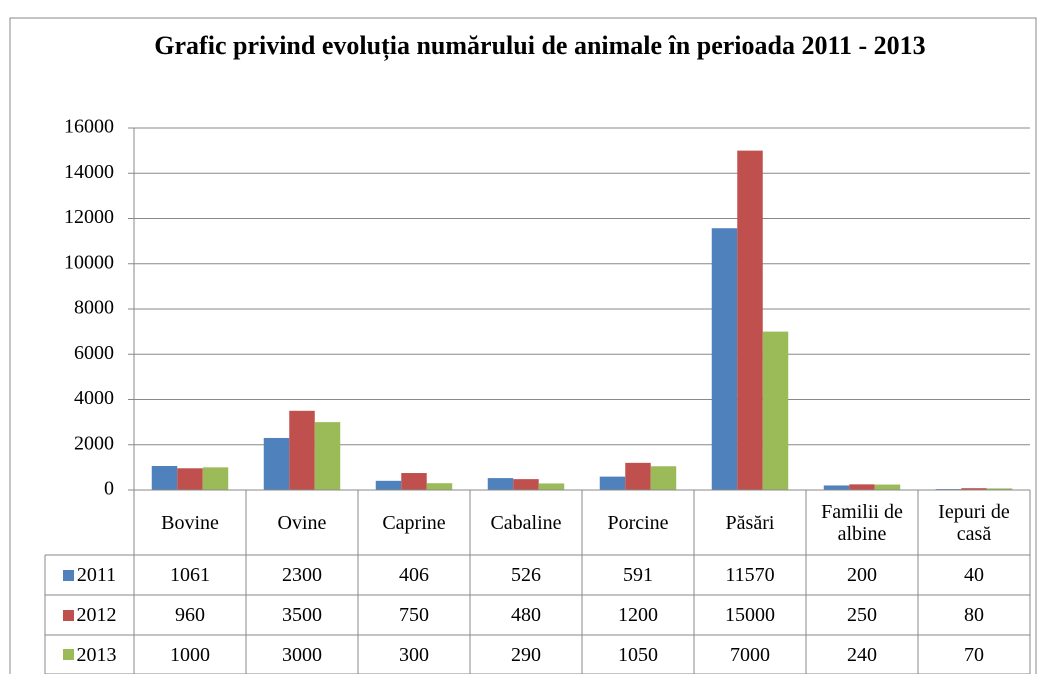 This screenshot has height=674, width=1051. Describe the element at coordinates (96, 575) in the screenshot. I see `legend-entry-text: 2011` at that location.